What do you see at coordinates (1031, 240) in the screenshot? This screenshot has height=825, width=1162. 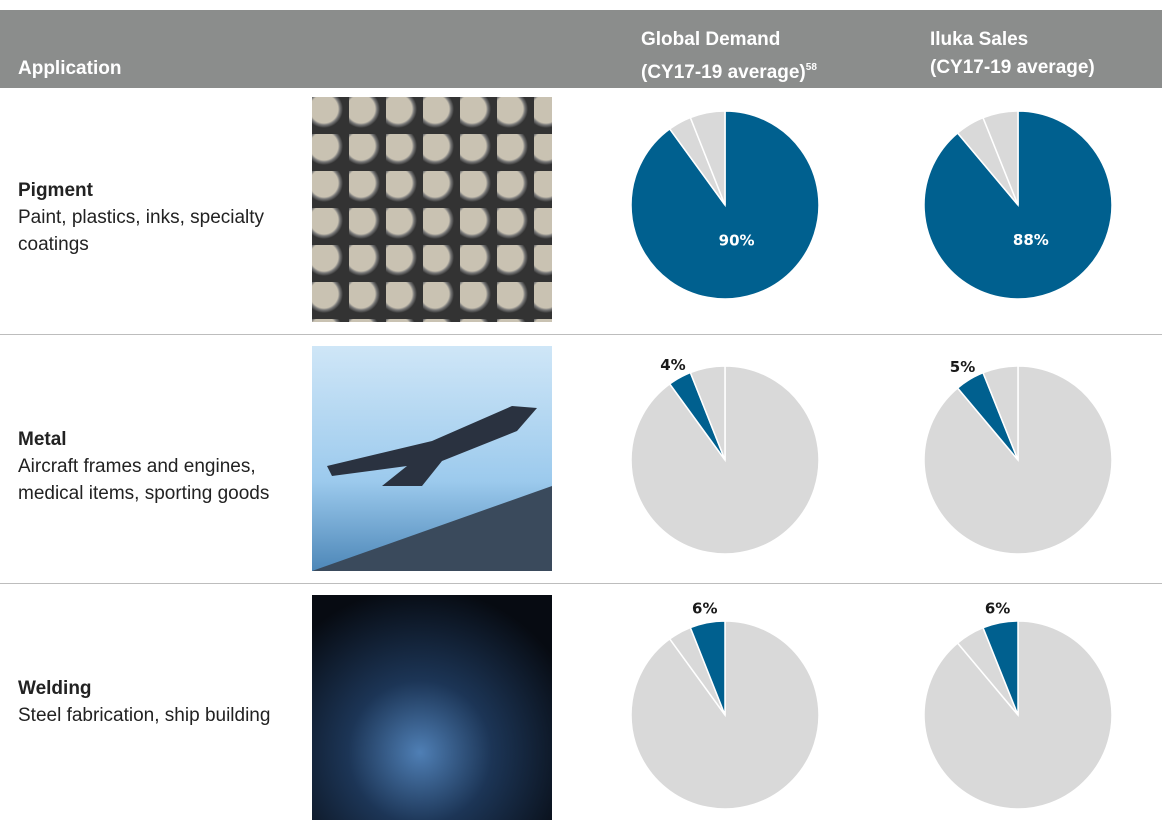 I see `pie-label: 88%` at bounding box center [1031, 240].